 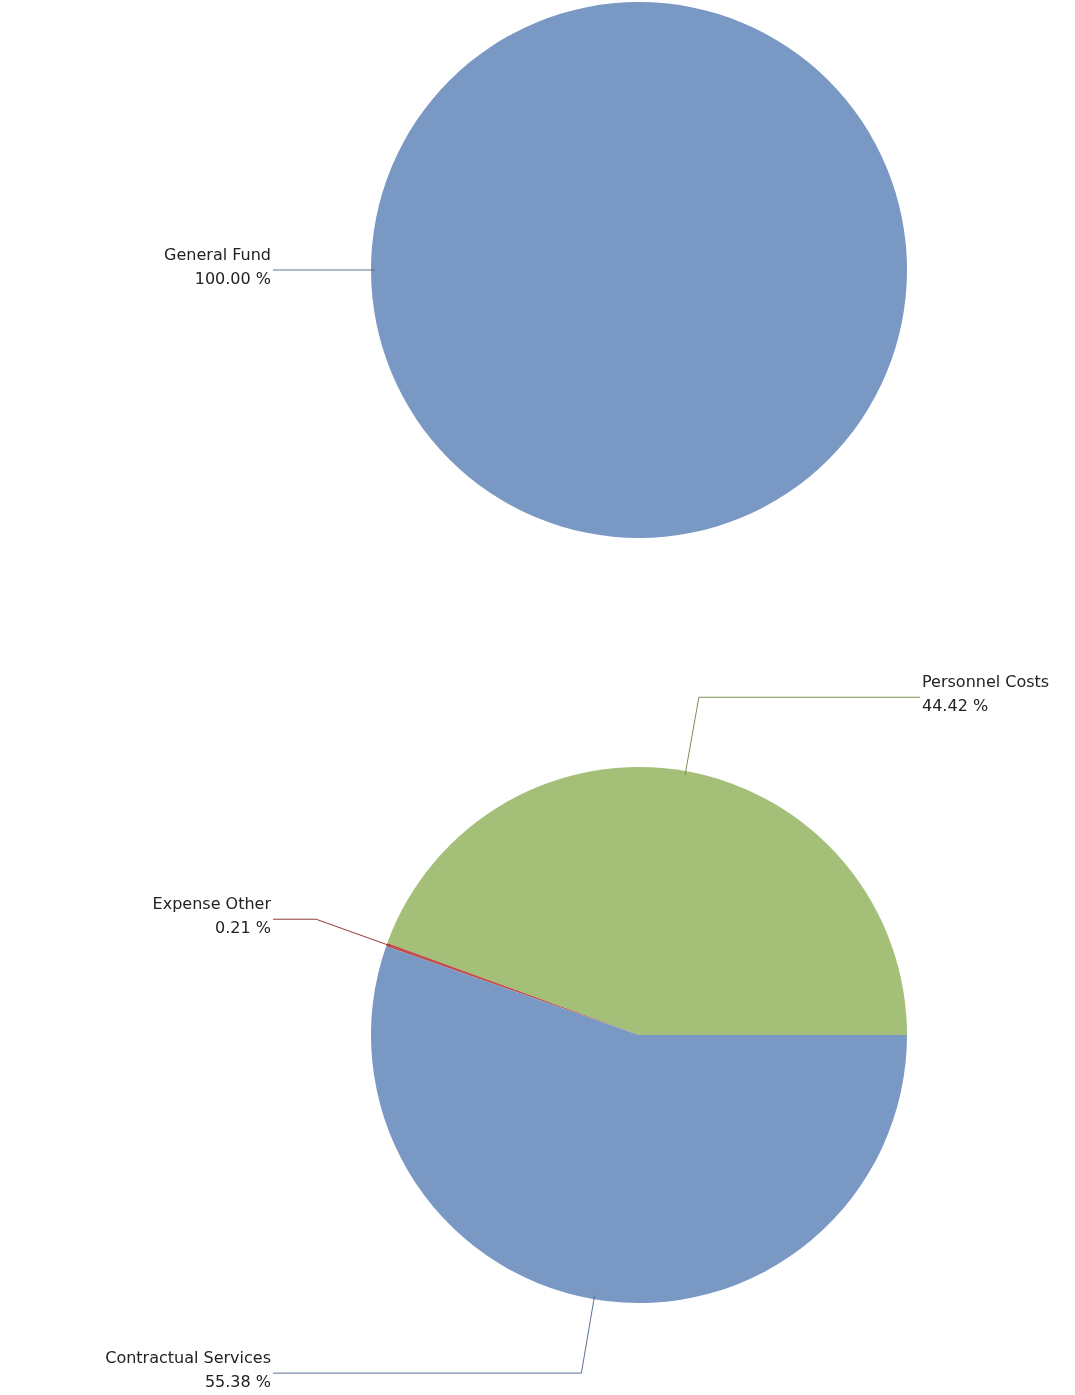 I want to click on slice-label: Contractual Services, so click(x=188, y=1358).